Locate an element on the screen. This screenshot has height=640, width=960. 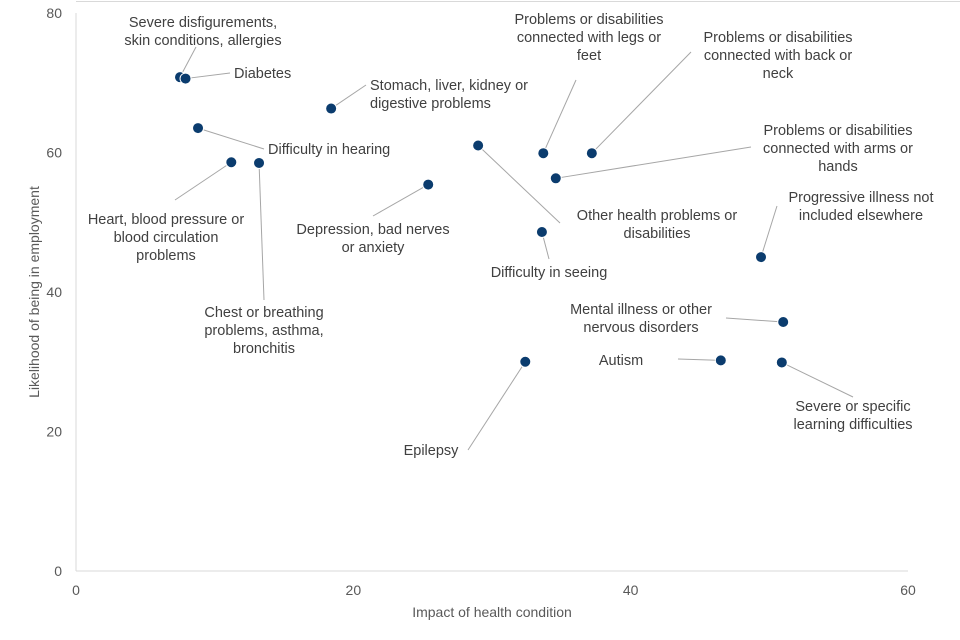
point-label-line: blood circulation is located at coordinates (166, 238).